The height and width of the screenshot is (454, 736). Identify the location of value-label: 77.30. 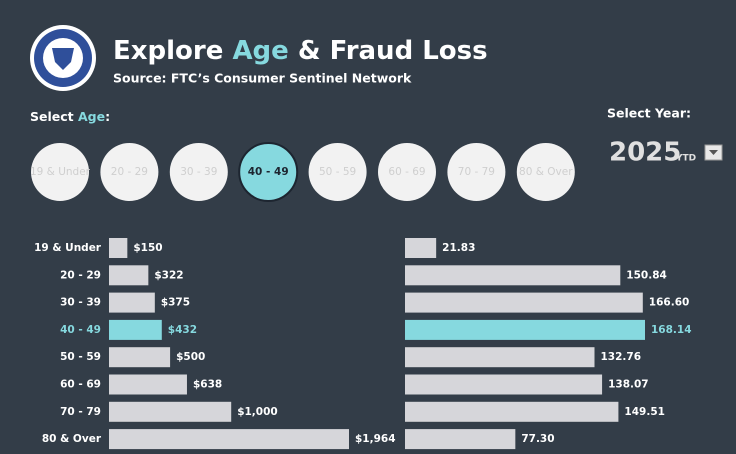
(537, 439).